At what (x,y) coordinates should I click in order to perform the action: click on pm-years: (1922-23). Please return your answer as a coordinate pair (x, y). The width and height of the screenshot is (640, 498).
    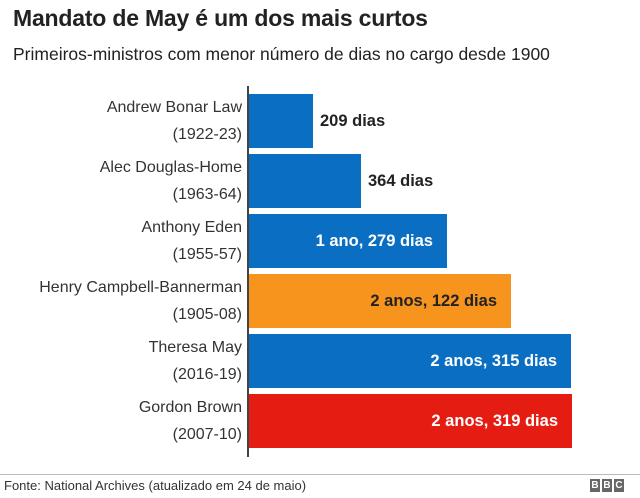
    Looking at the image, I should click on (207, 134).